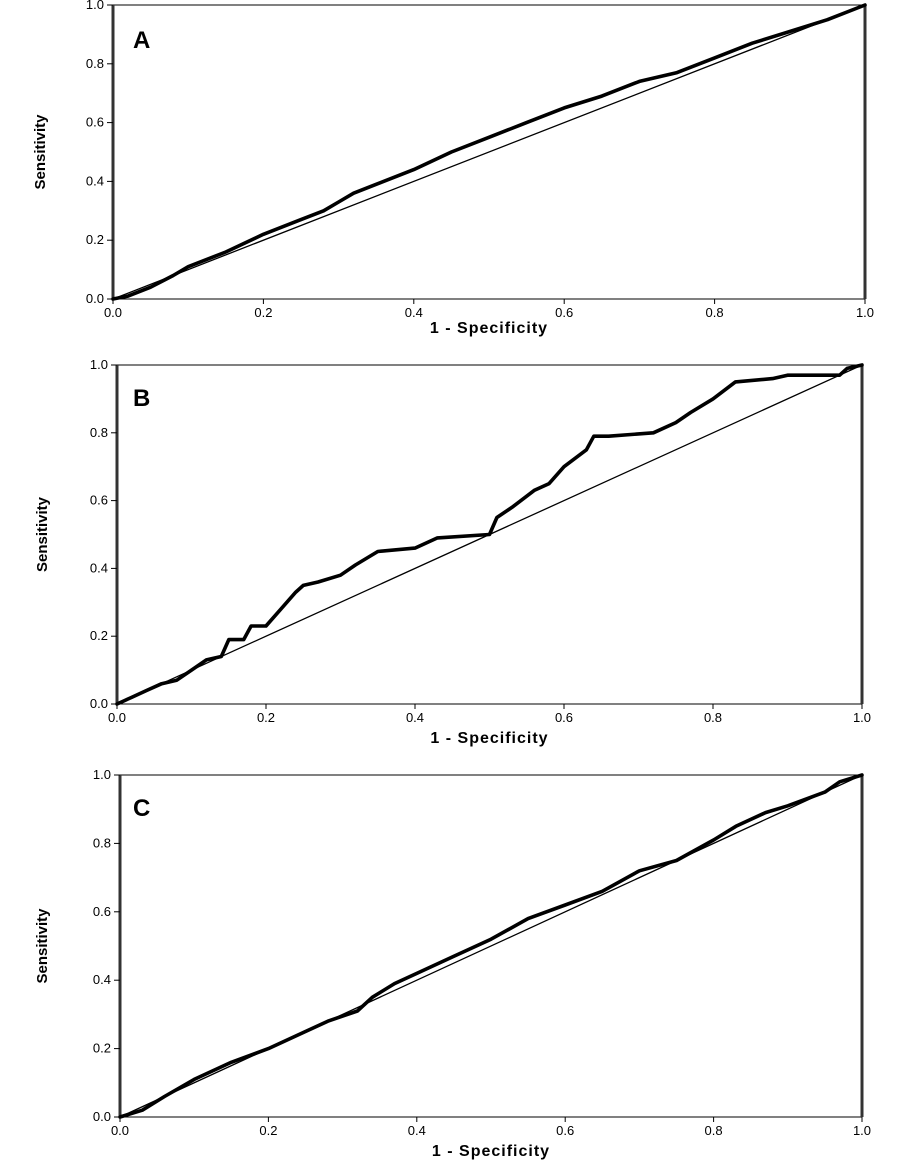  I want to click on panel-letter: C, so click(141, 808).